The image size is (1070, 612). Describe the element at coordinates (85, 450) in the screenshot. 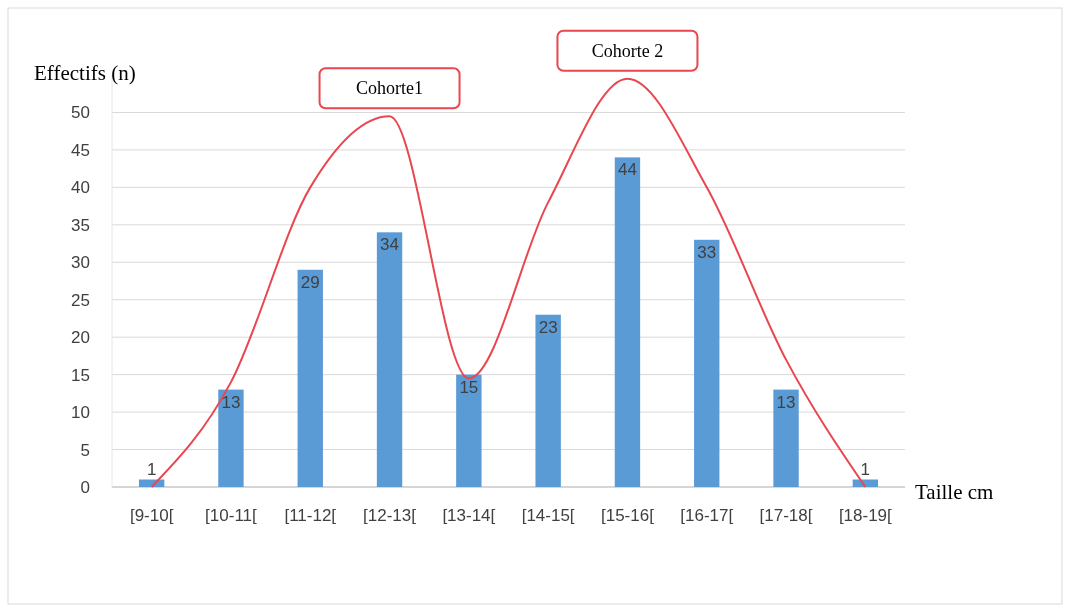

I see `y-tick-label: 5` at that location.